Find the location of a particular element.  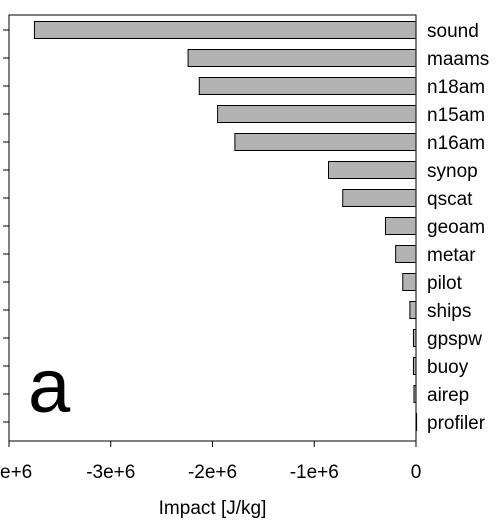

category-label-sound: sound is located at coordinates (453, 31).